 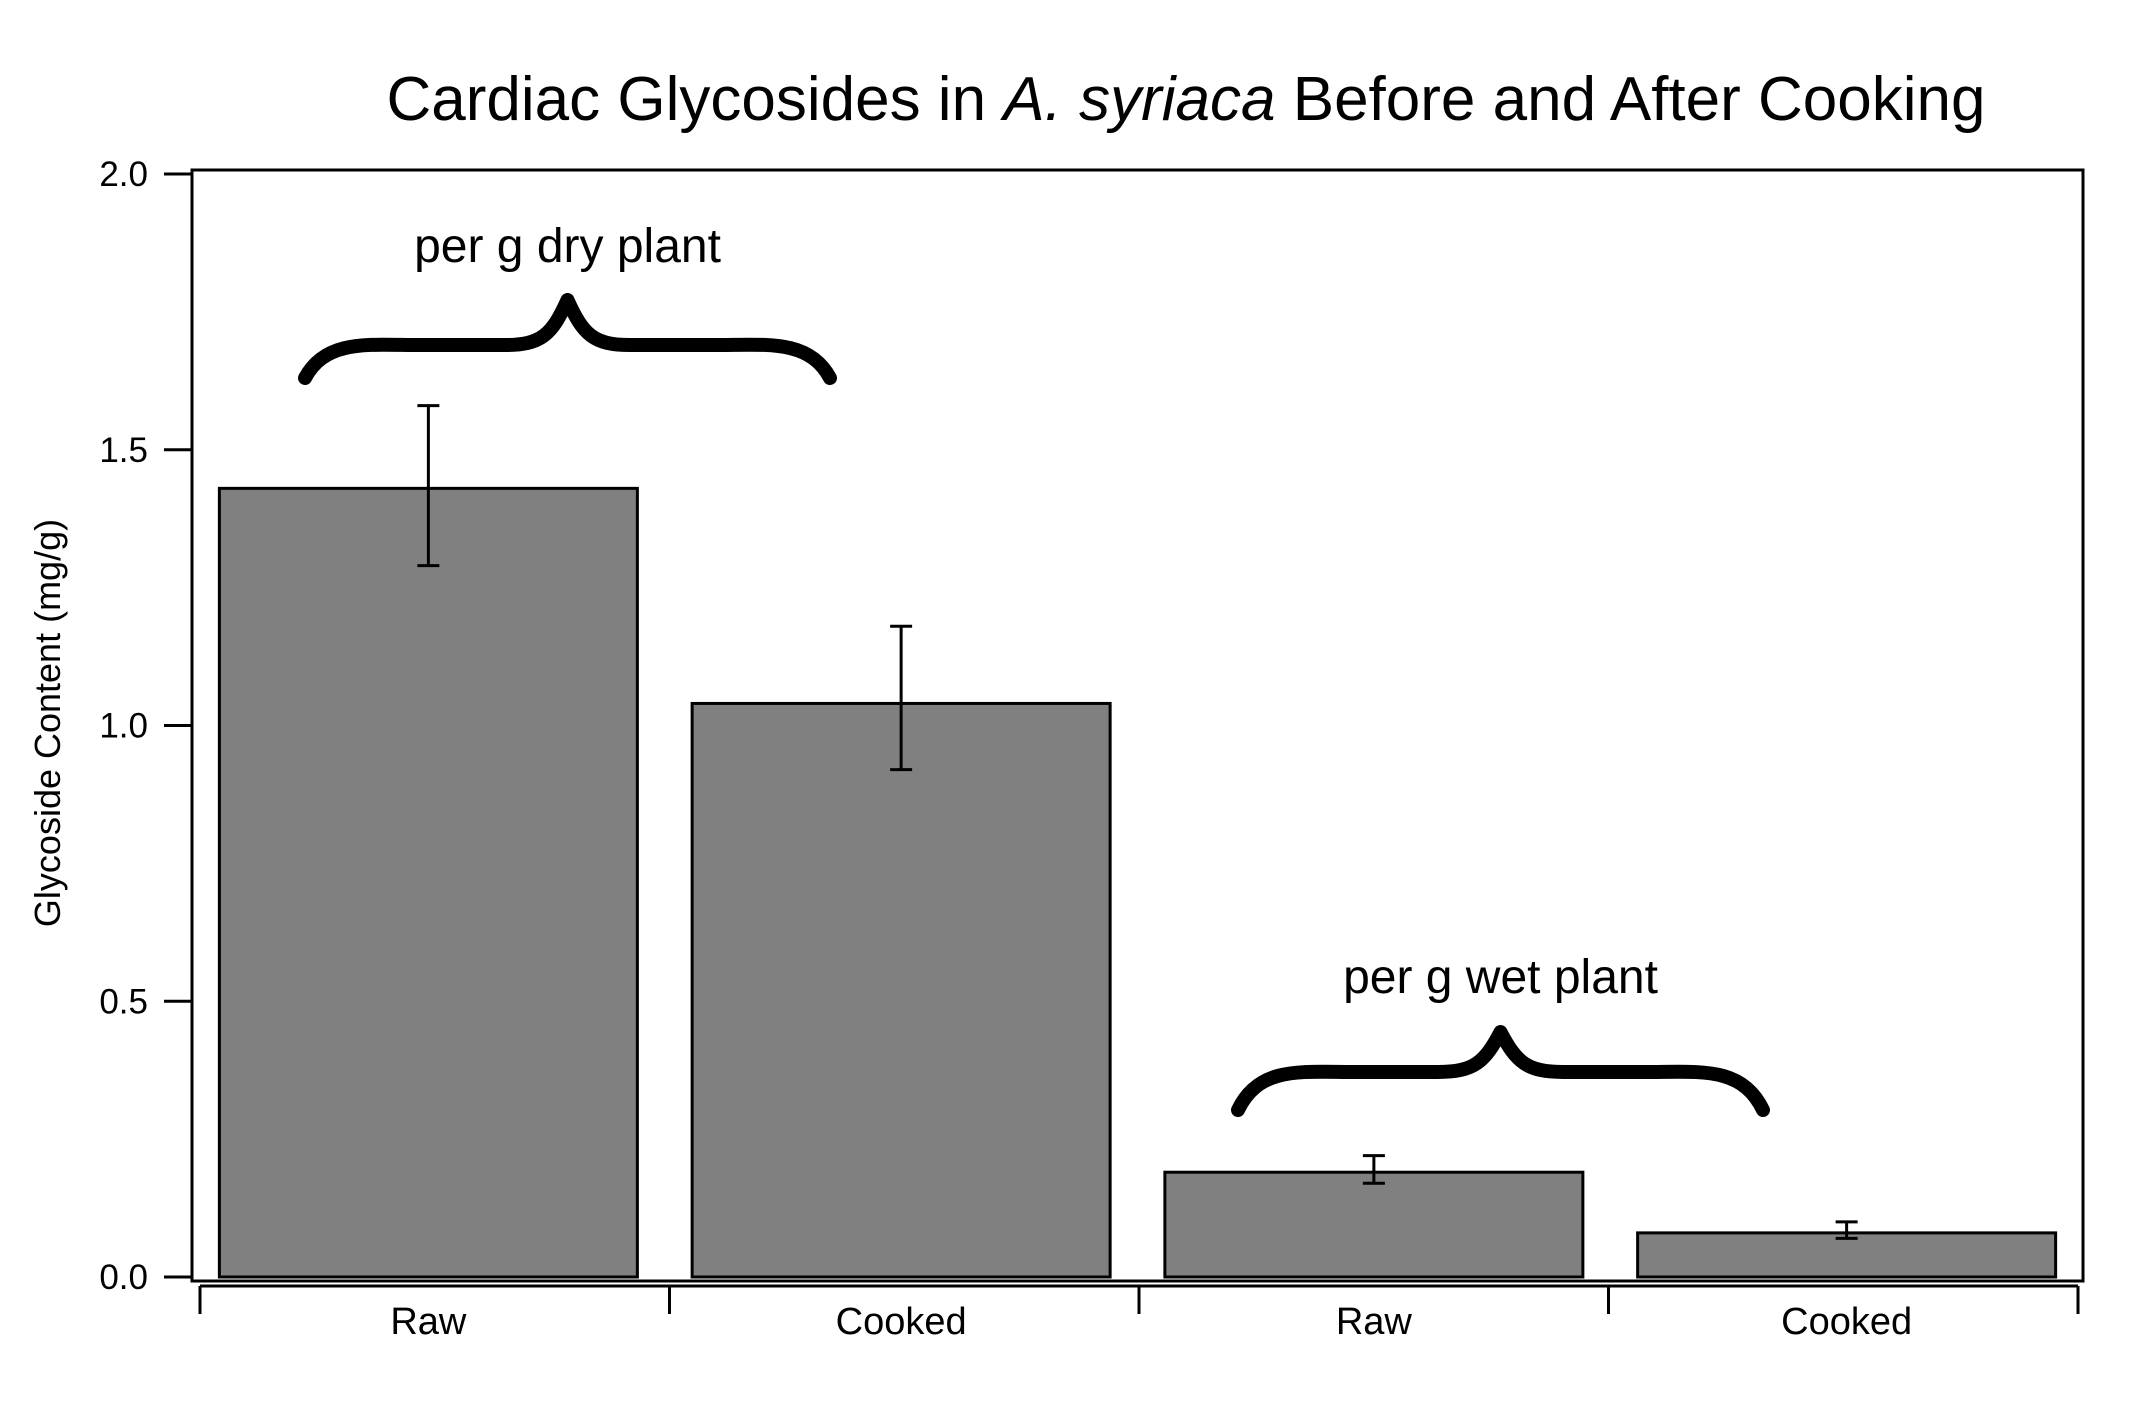 I want to click on y-tick-label: 1.5, so click(x=123, y=450).